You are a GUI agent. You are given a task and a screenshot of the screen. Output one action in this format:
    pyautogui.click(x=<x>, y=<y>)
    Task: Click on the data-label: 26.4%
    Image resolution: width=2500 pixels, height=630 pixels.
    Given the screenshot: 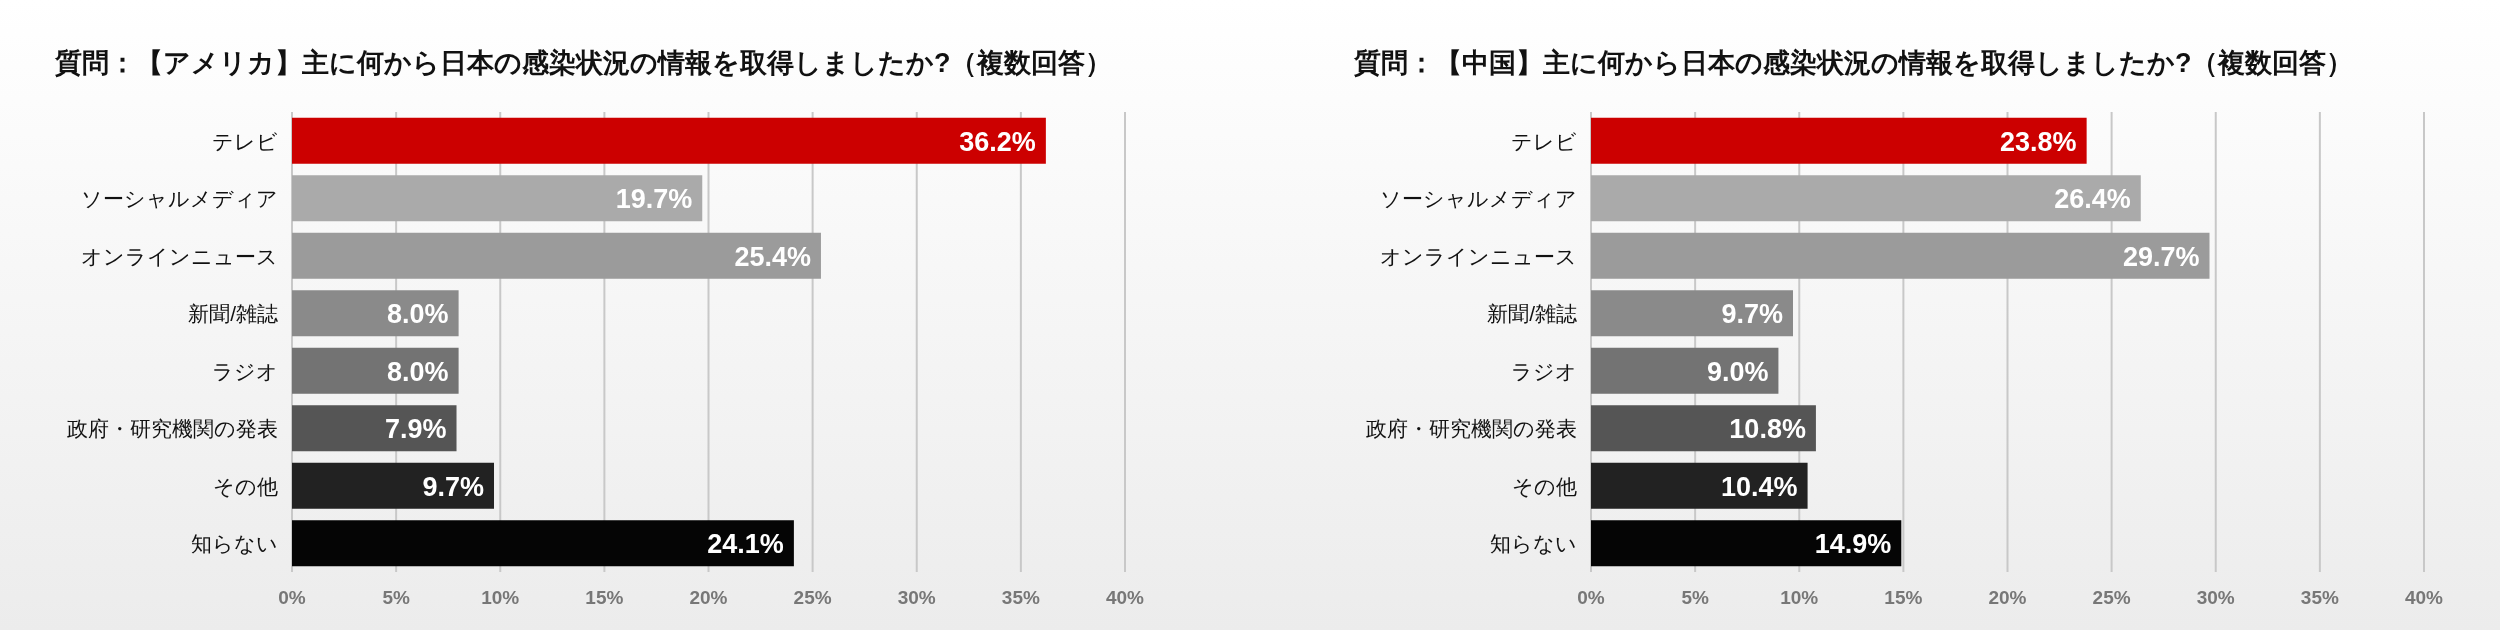 What is the action you would take?
    pyautogui.click(x=2092, y=199)
    